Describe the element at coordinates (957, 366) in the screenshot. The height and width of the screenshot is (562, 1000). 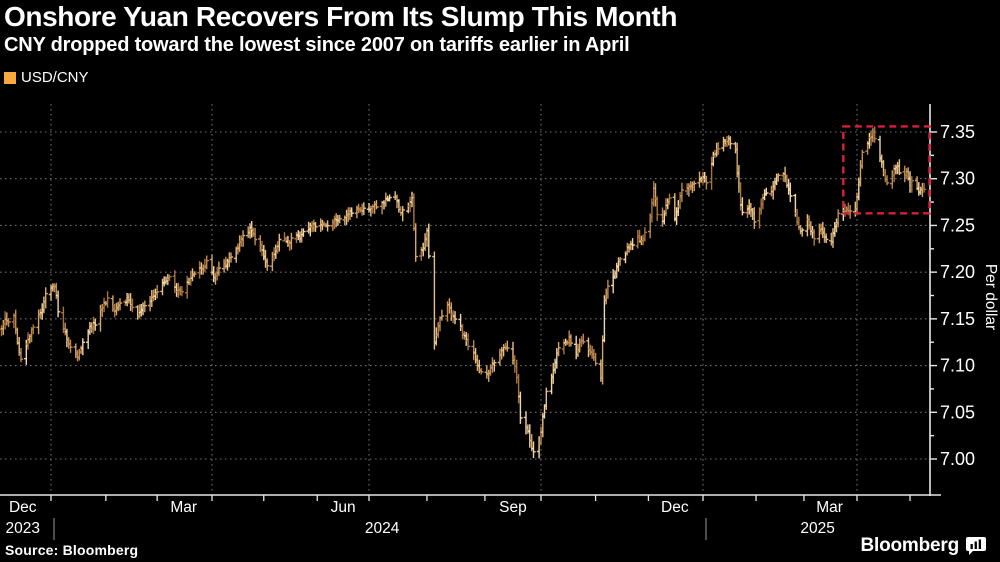
I see `y-tick-label: 7.10` at that location.